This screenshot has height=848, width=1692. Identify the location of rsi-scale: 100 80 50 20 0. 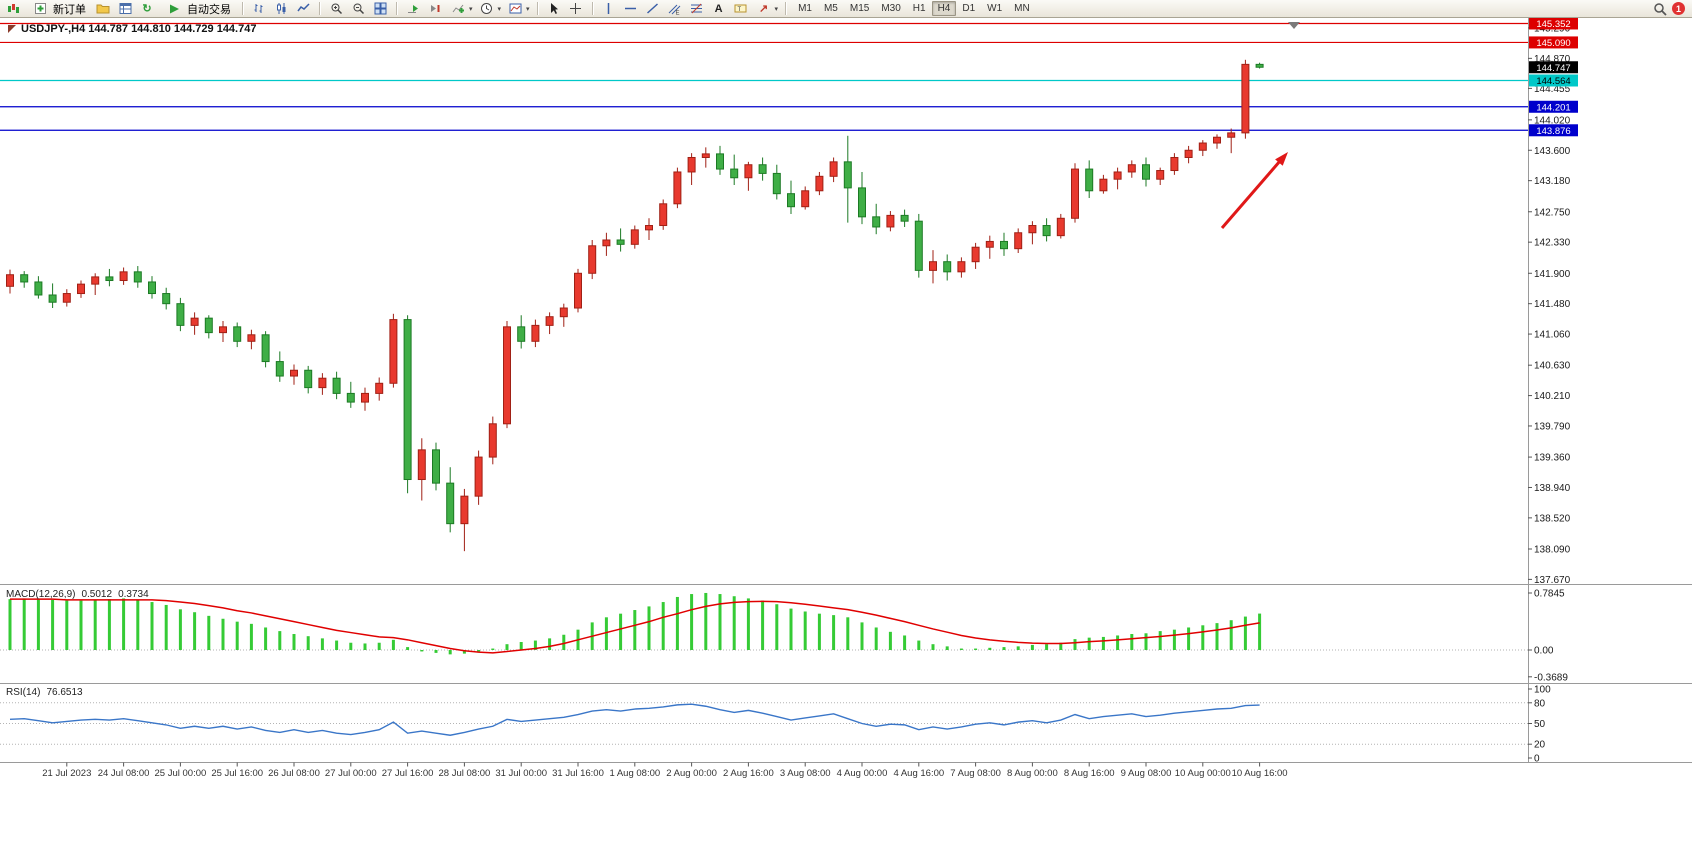
(1539, 725).